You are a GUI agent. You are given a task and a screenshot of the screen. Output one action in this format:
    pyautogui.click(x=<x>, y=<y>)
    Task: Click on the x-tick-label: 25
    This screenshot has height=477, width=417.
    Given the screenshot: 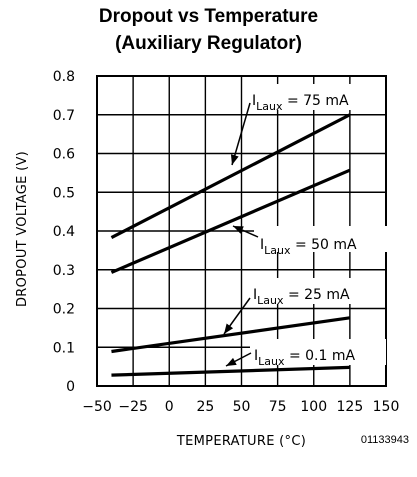 What is the action you would take?
    pyautogui.click(x=205, y=407)
    